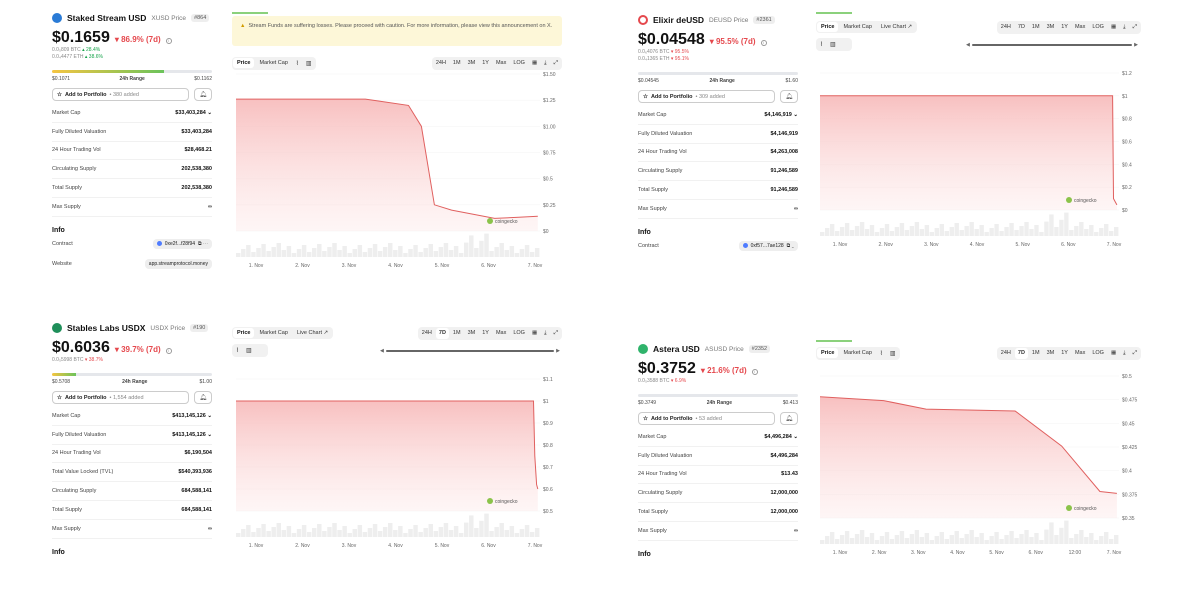 The height and width of the screenshot is (600, 1200). What do you see at coordinates (1035, 553) in the screenshot?
I see `x-tick-label: 6. Nov` at bounding box center [1035, 553].